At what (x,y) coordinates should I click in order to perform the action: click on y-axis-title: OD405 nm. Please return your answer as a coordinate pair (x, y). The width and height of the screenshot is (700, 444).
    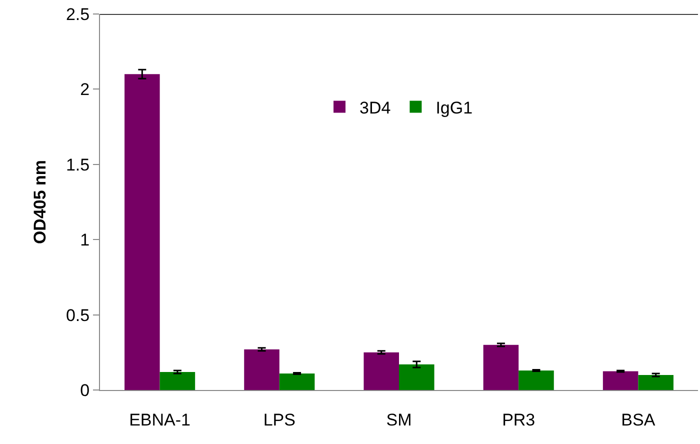
    Looking at the image, I should click on (40, 202).